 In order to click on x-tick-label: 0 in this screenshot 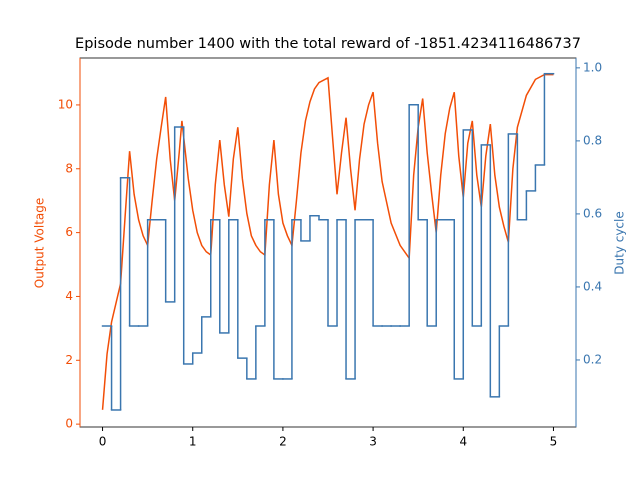, I will do `click(103, 442)`.